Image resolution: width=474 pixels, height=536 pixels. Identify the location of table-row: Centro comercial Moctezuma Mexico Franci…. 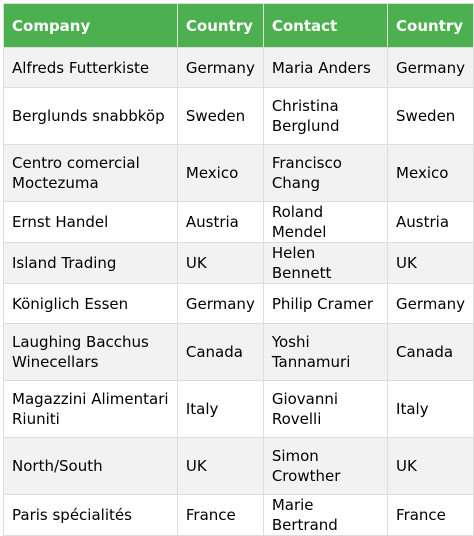
(239, 173).